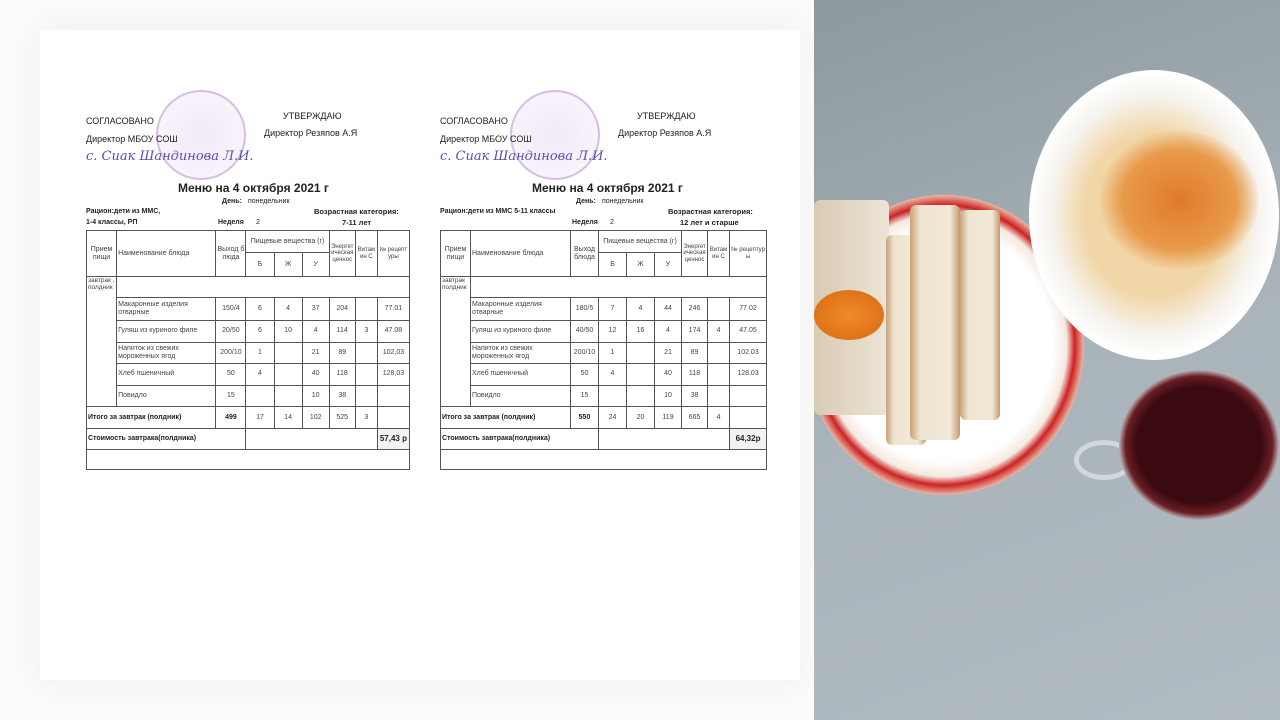 The height and width of the screenshot is (720, 1280). I want to click on dish-name: Хлеб пшеничный, so click(166, 374).